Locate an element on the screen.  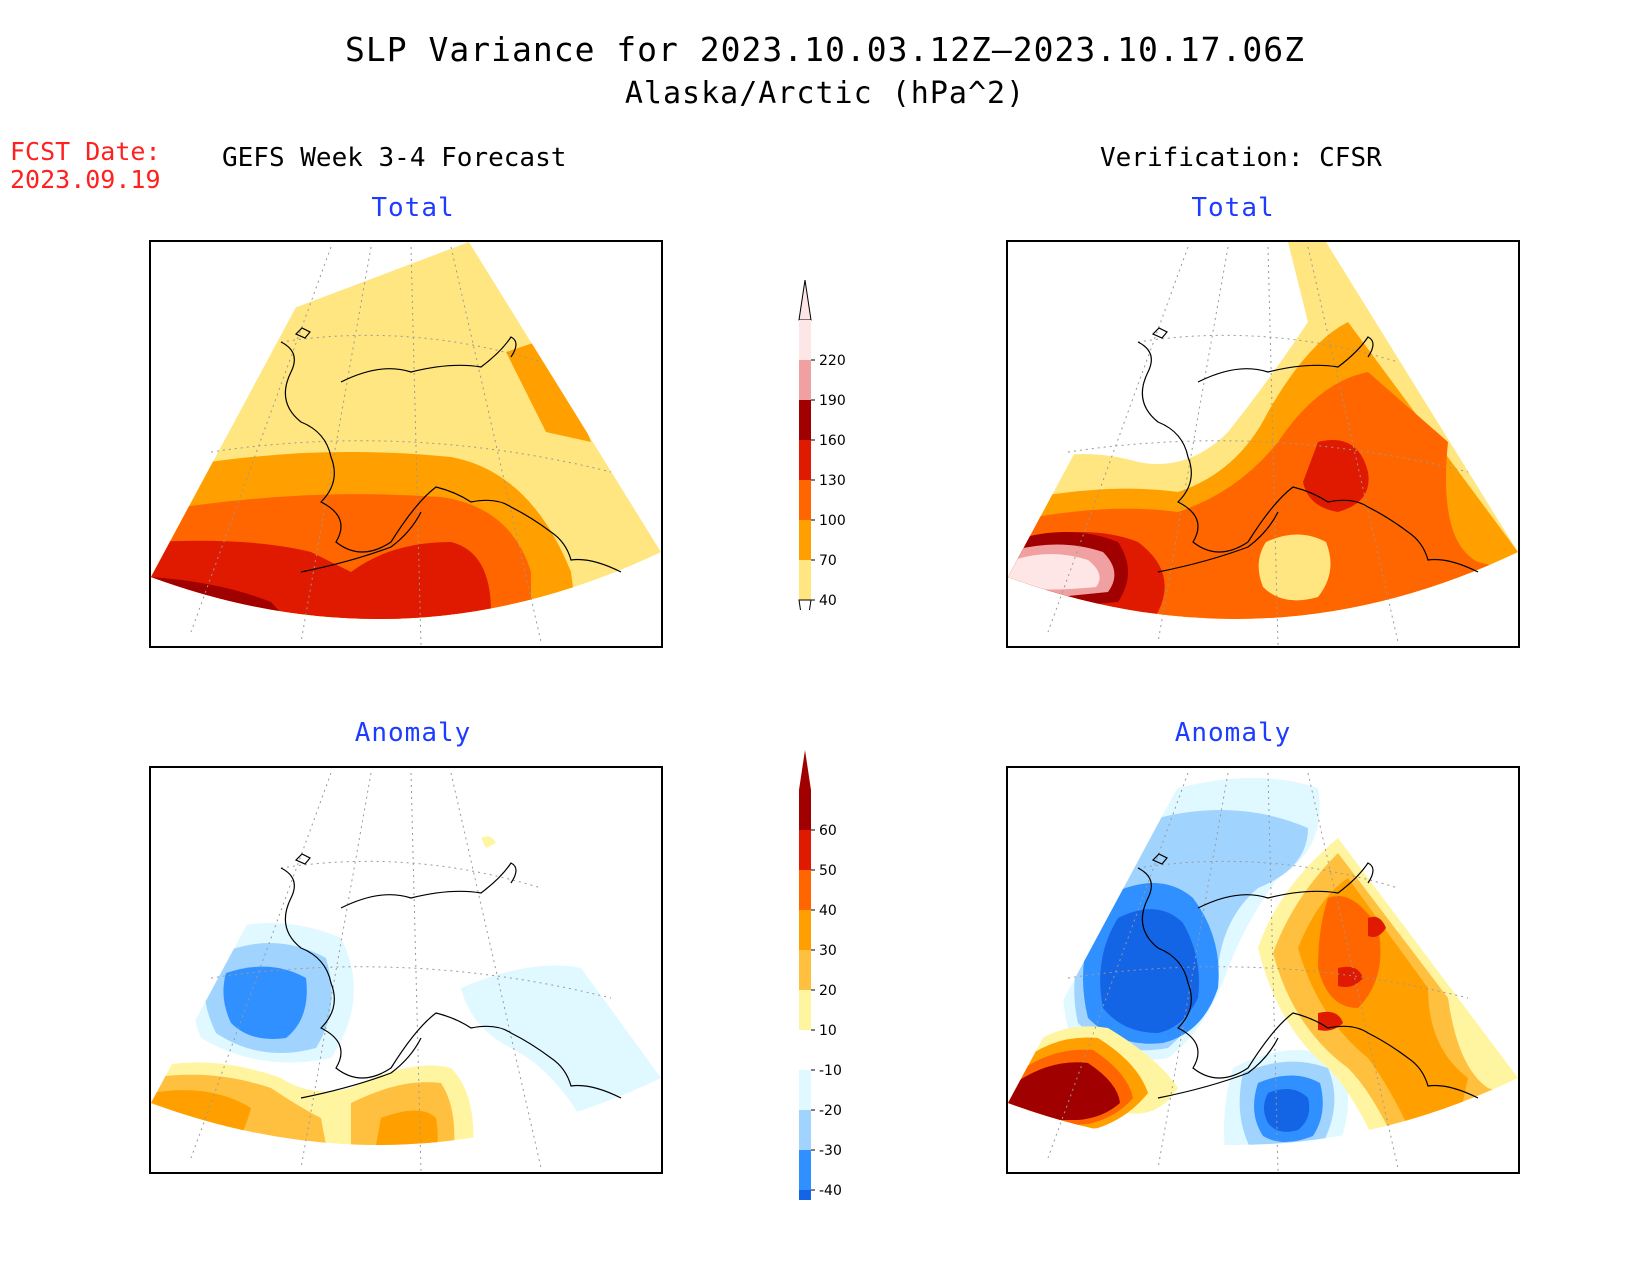
contour-neg10-neg20-east is located at coordinates (561, 1048).